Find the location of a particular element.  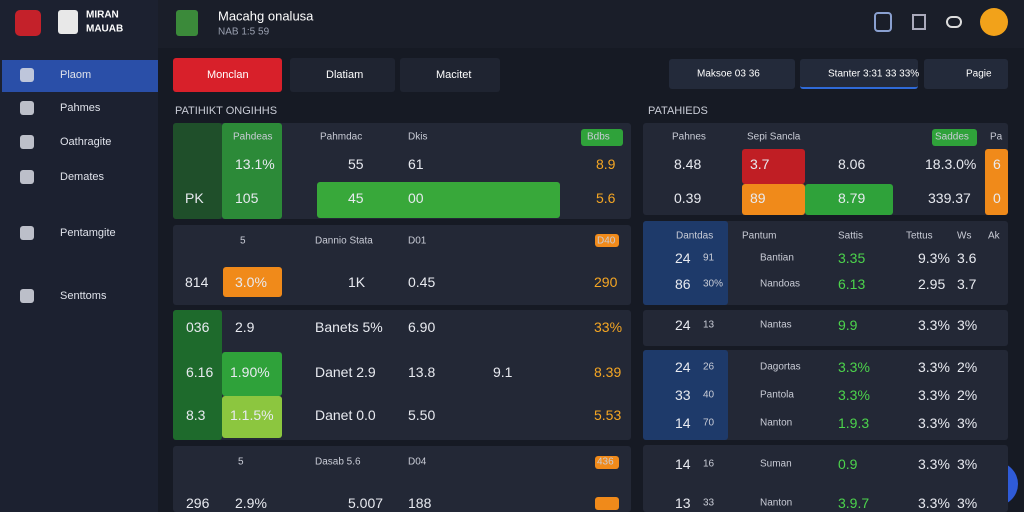

logo is located at coordinates (28, 23).